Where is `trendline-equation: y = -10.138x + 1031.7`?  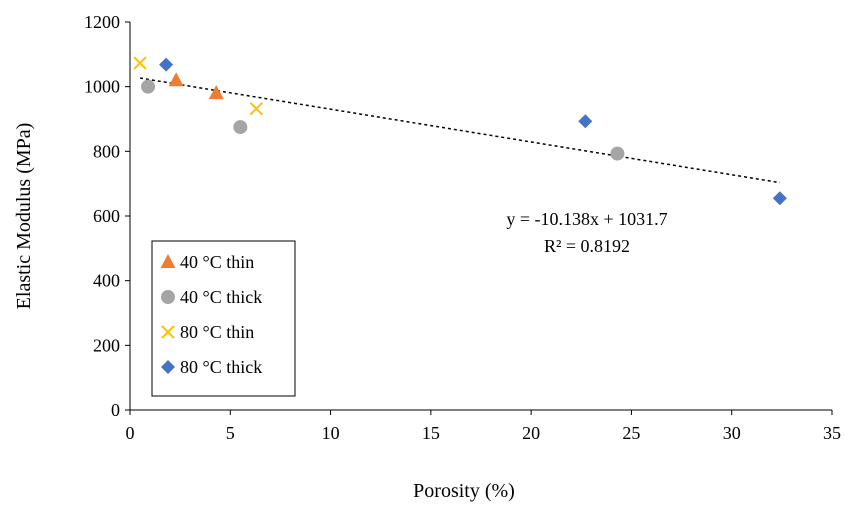 trendline-equation: y = -10.138x + 1031.7 is located at coordinates (586, 219).